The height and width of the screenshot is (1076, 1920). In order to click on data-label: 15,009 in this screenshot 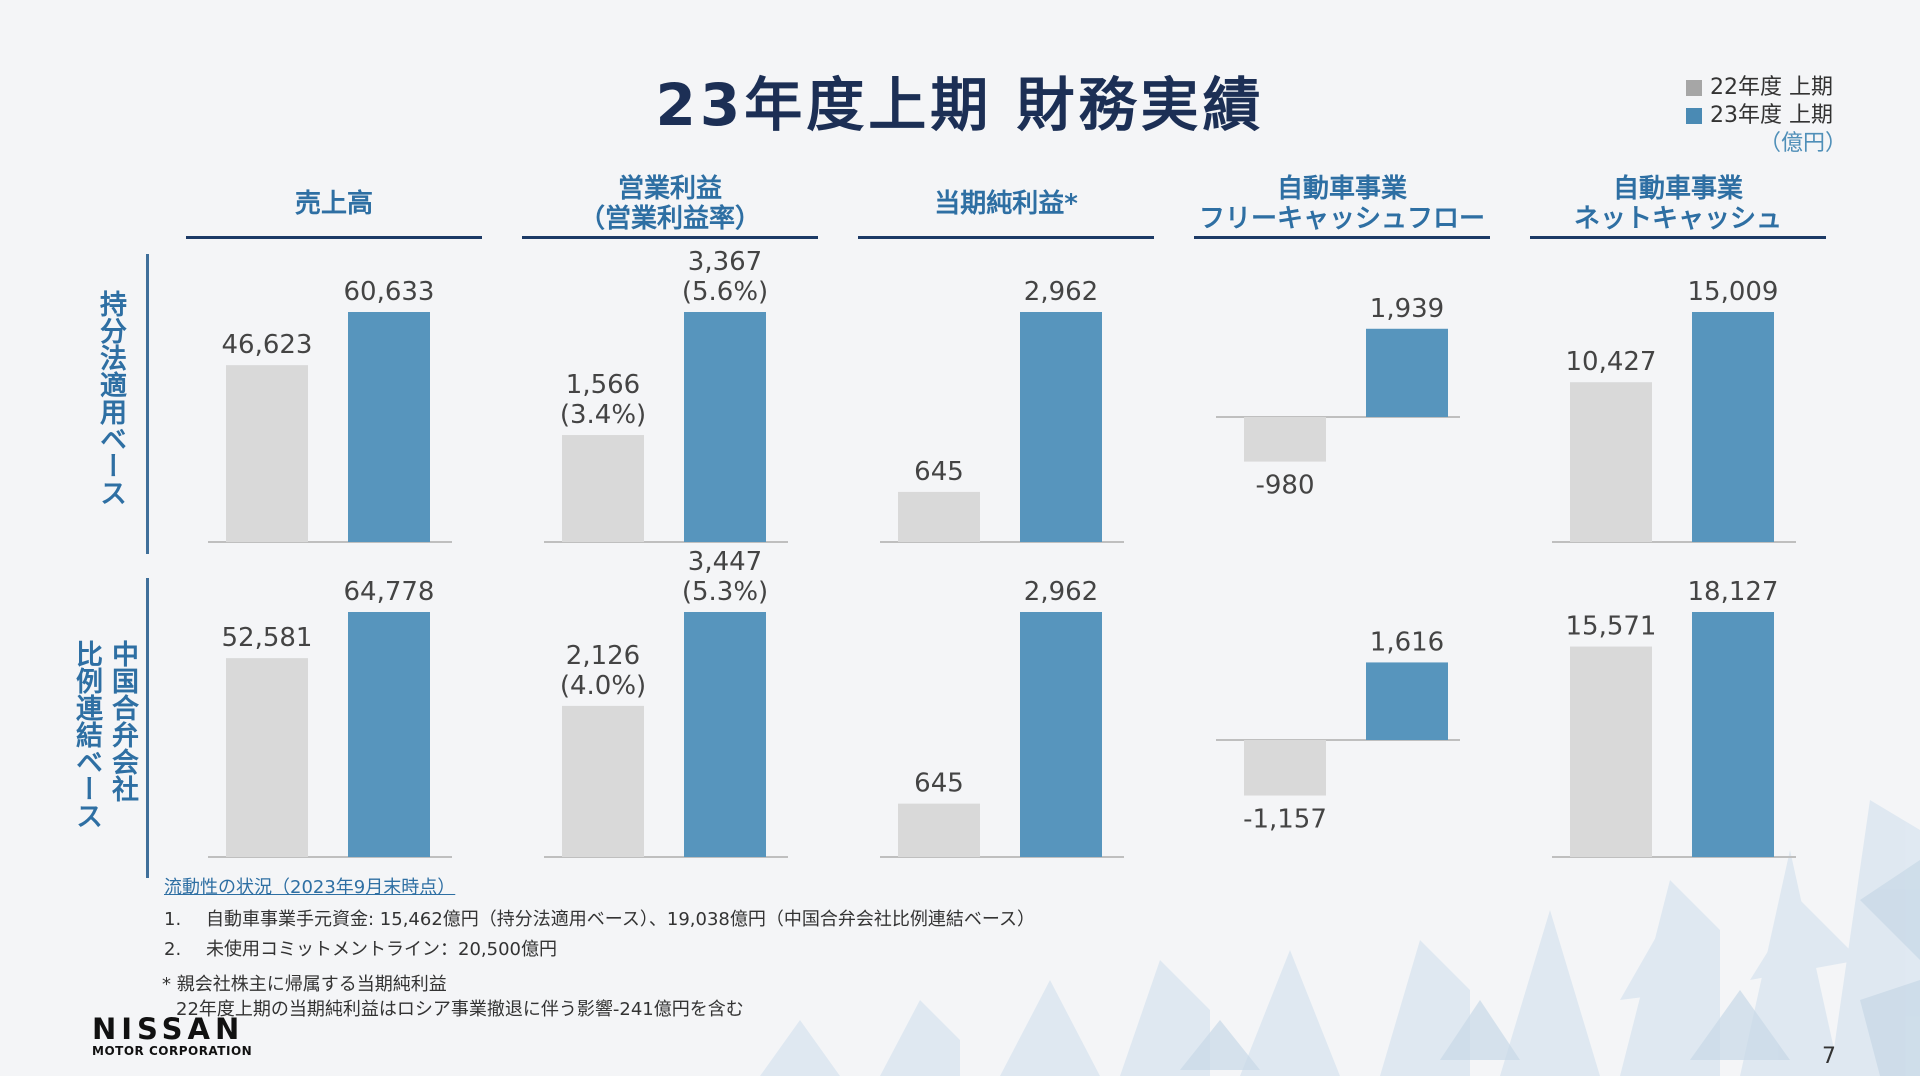, I will do `click(1733, 292)`.